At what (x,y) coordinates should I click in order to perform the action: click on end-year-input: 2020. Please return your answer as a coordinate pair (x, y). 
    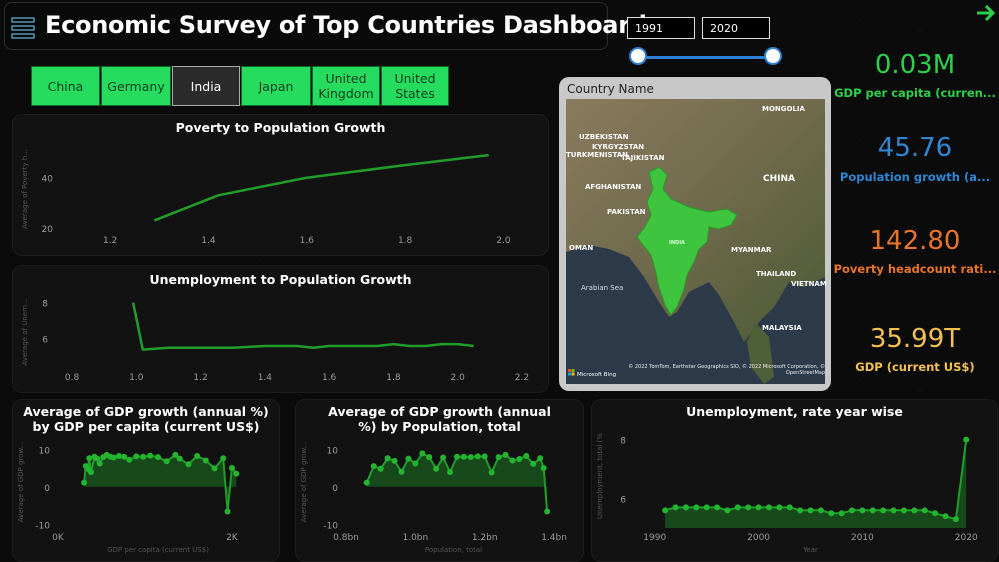
    Looking at the image, I should click on (736, 28).